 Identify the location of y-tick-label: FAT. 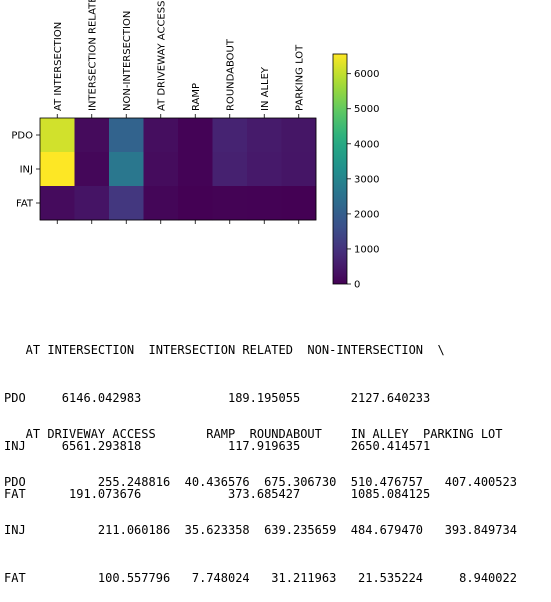
(25, 204).